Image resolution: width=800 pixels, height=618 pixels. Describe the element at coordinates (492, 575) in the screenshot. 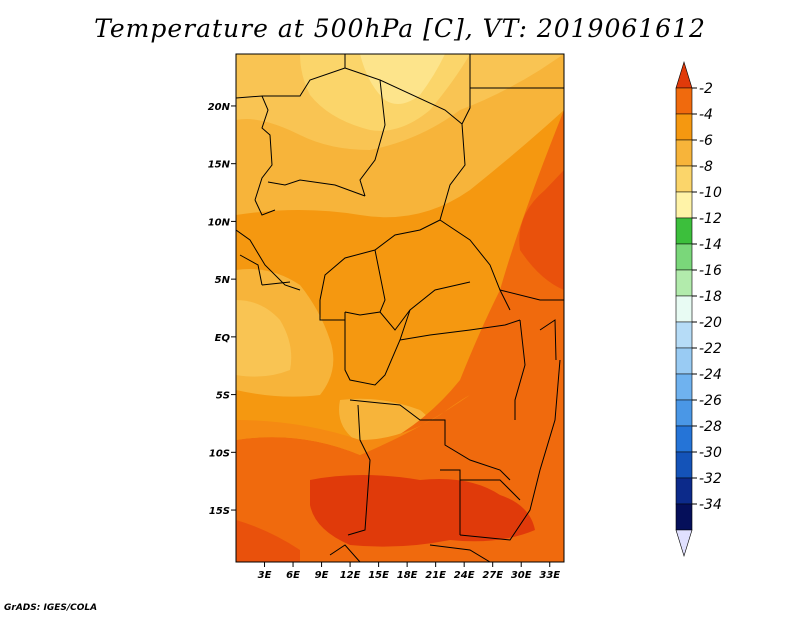

I see `x-tick-label: 27E` at that location.